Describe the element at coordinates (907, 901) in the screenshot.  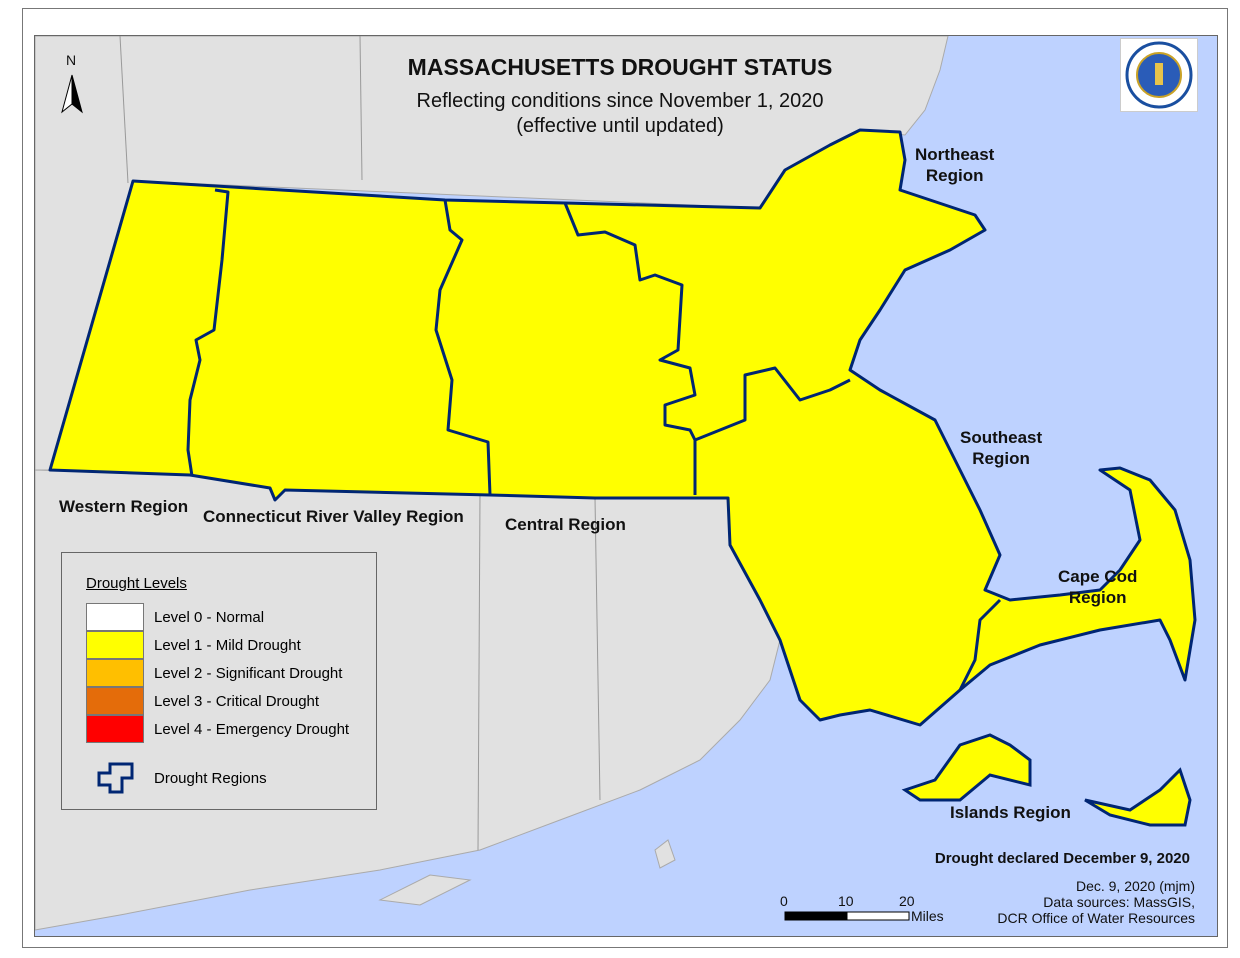
I see `scale-tick: 20` at that location.